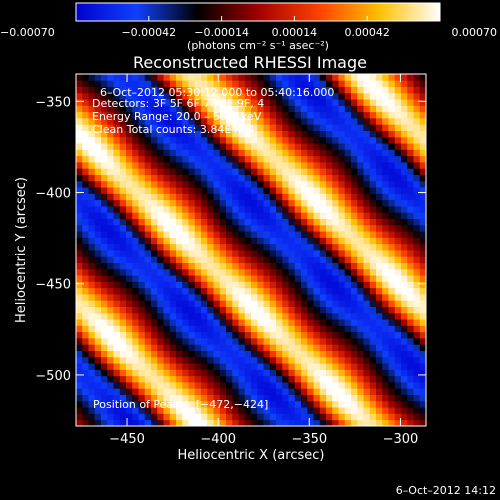  Describe the element at coordinates (53, 102) in the screenshot. I see `y-tick-label: −350` at that location.